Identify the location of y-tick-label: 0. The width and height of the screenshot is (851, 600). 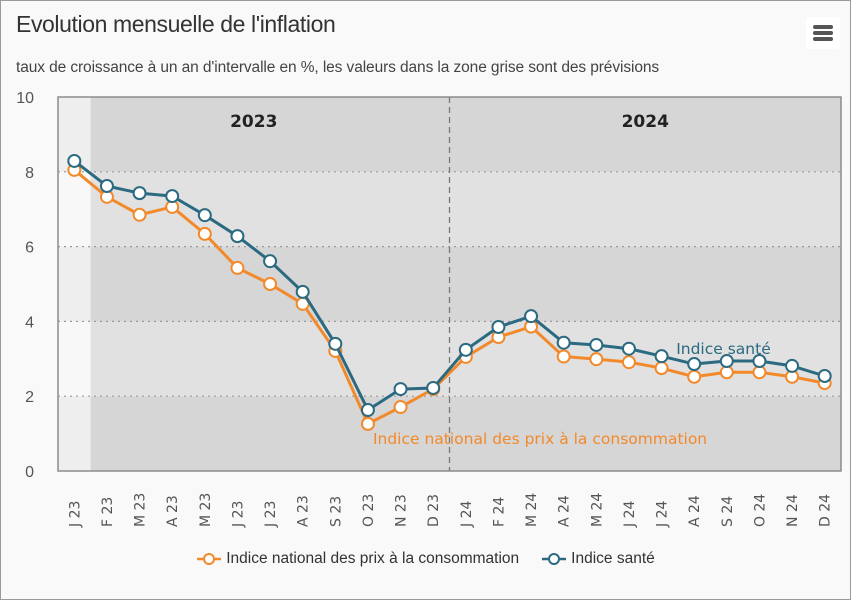
(29, 472).